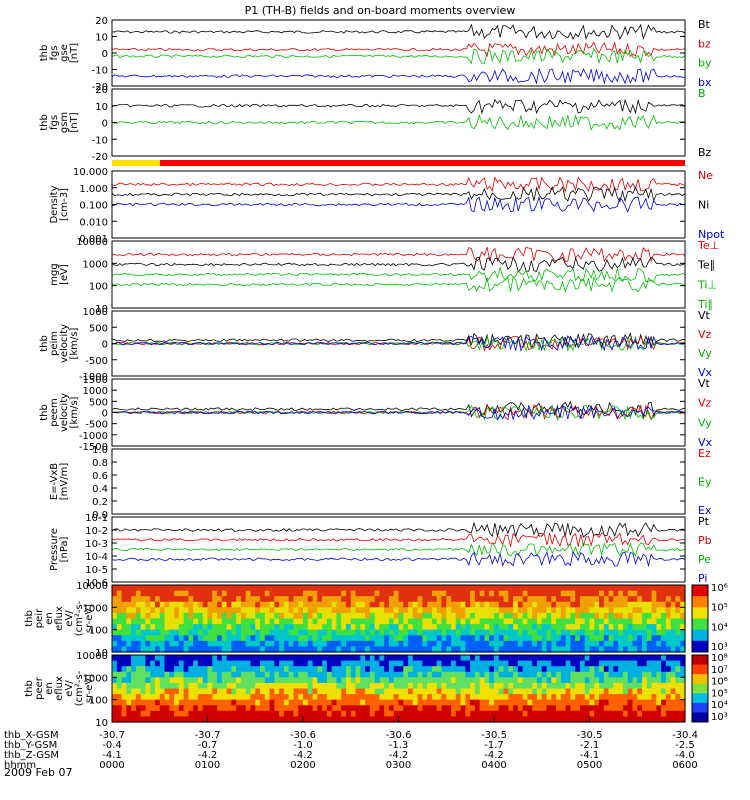 This screenshot has width=750, height=800. I want to click on y-tick-label: 1500, so click(95, 380).